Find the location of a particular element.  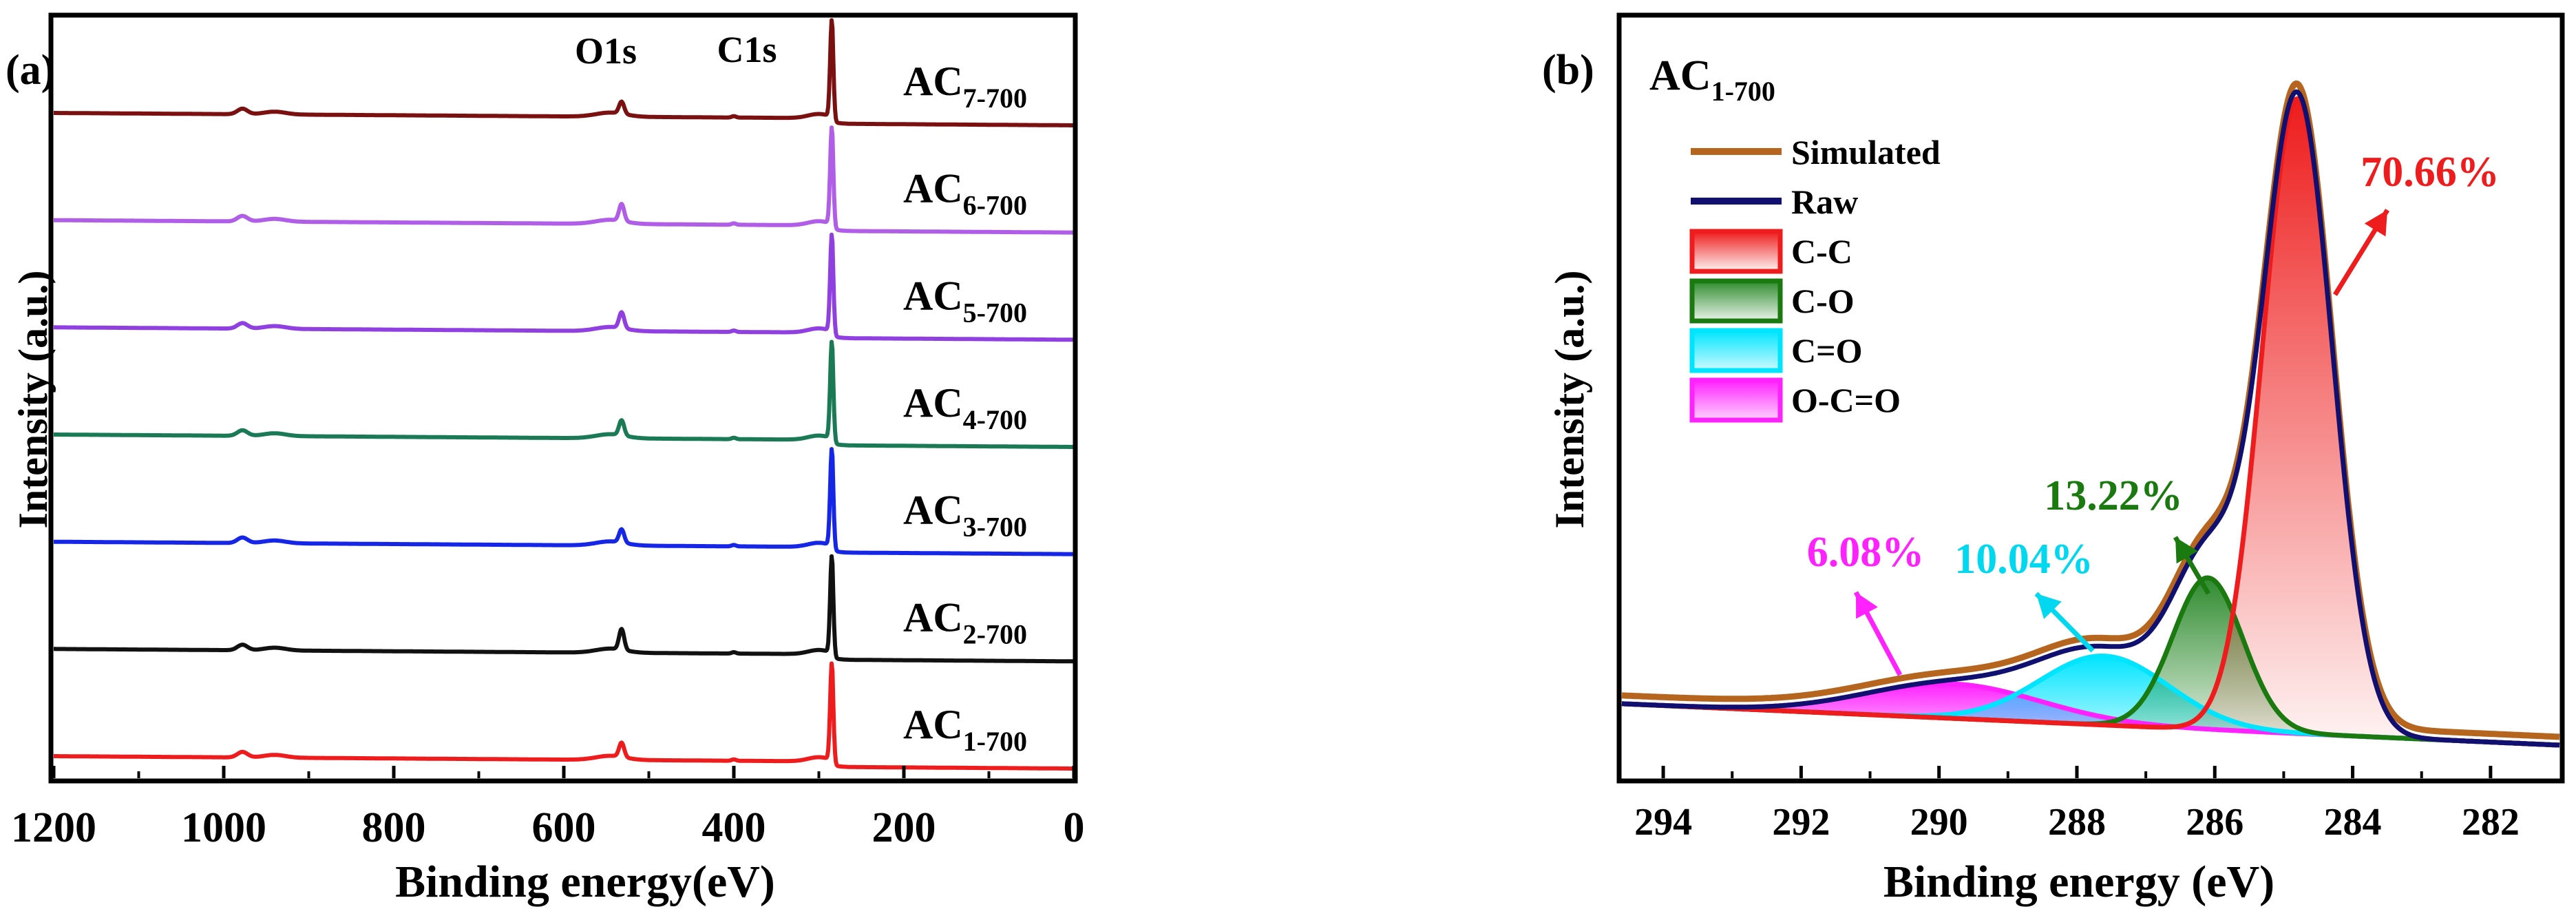

a-tick-label-200: 200 is located at coordinates (904, 827).